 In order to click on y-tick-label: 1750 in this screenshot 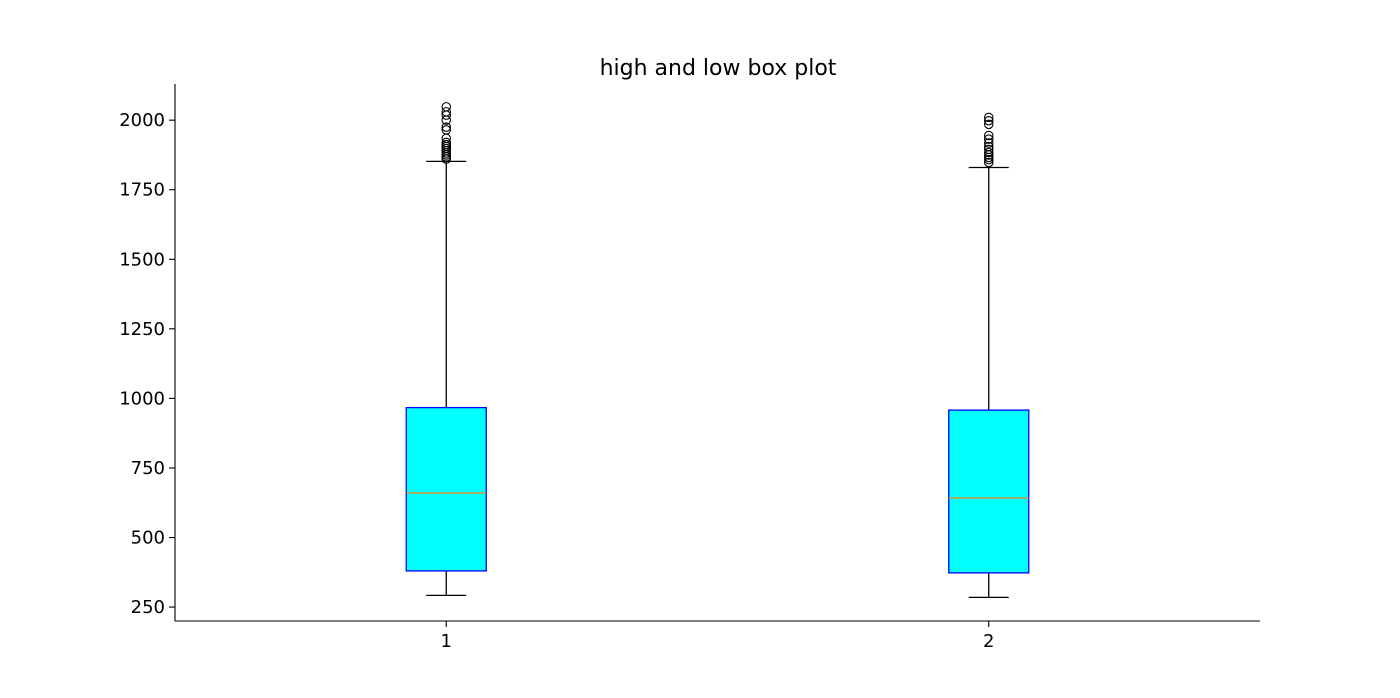, I will do `click(142, 190)`.